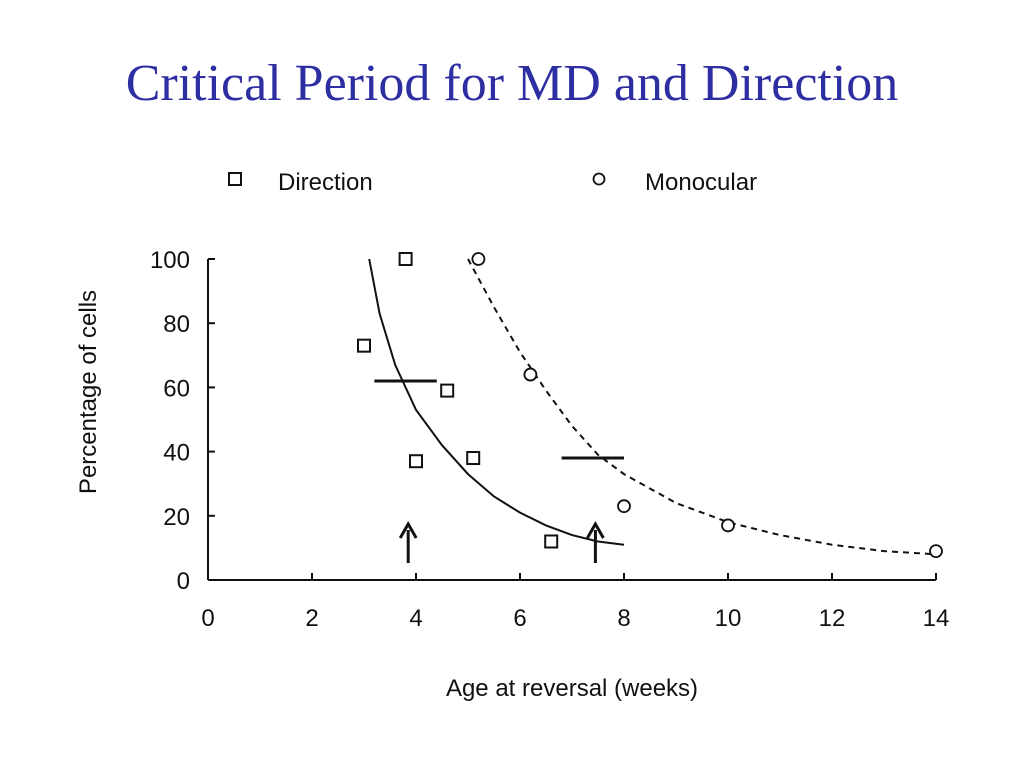 The height and width of the screenshot is (768, 1024). I want to click on x-tick-label: 12, so click(832, 618).